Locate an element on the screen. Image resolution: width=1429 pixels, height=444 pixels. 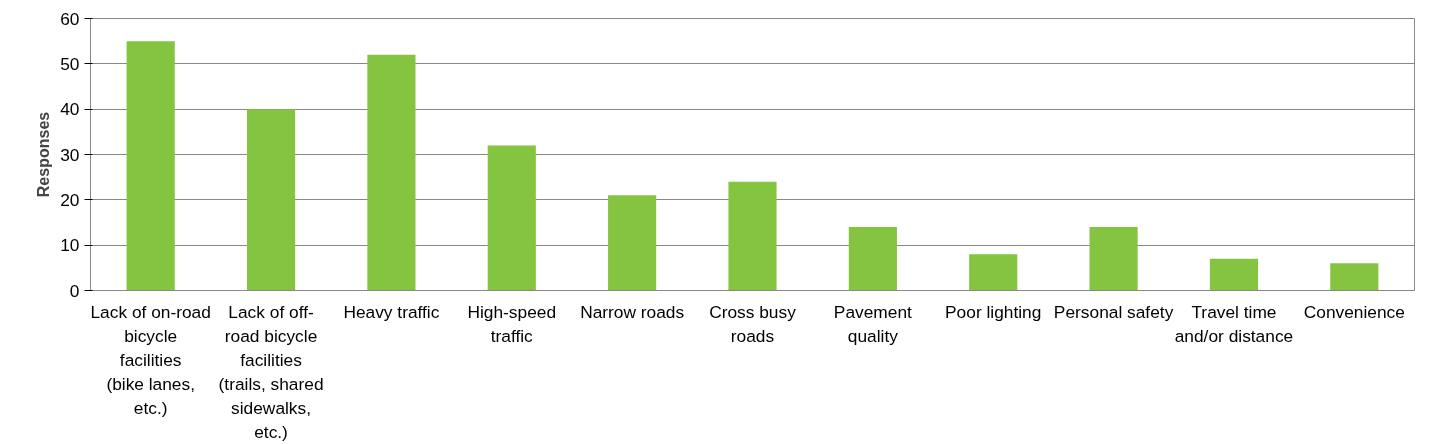
x-tick-label: Lack of on-road bicycle facilities (bike lanes, etc.) is located at coordinates (150, 359).